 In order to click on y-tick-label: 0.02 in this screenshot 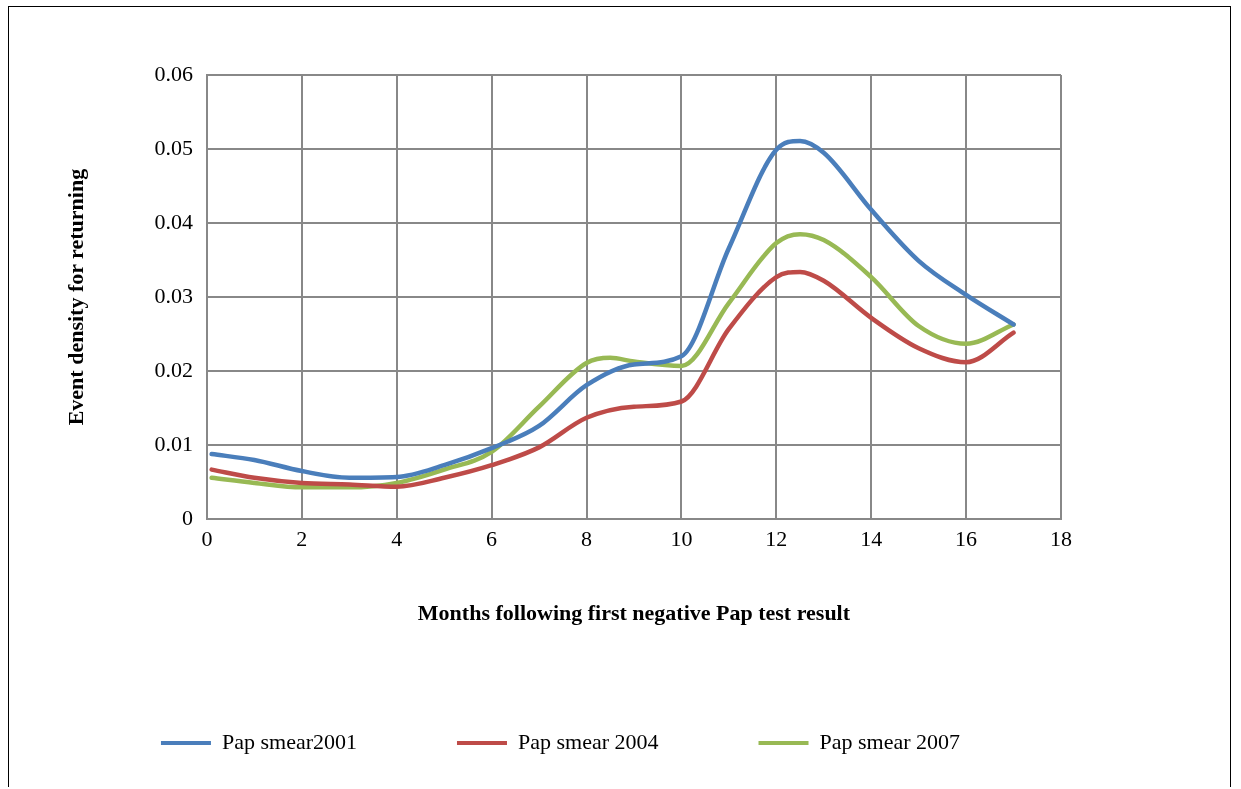, I will do `click(173, 369)`.